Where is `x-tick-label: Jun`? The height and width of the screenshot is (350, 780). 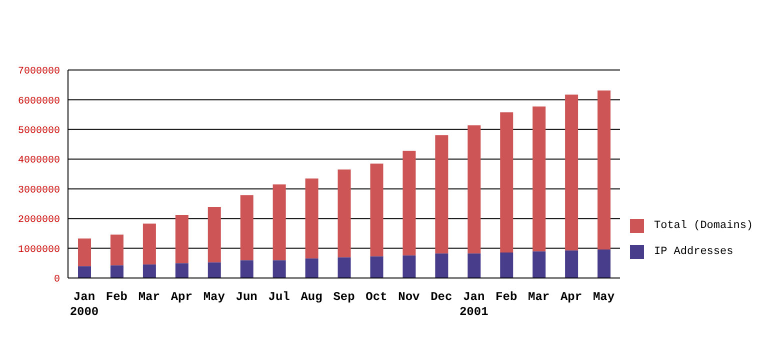
x-tick-label: Jun is located at coordinates (247, 297).